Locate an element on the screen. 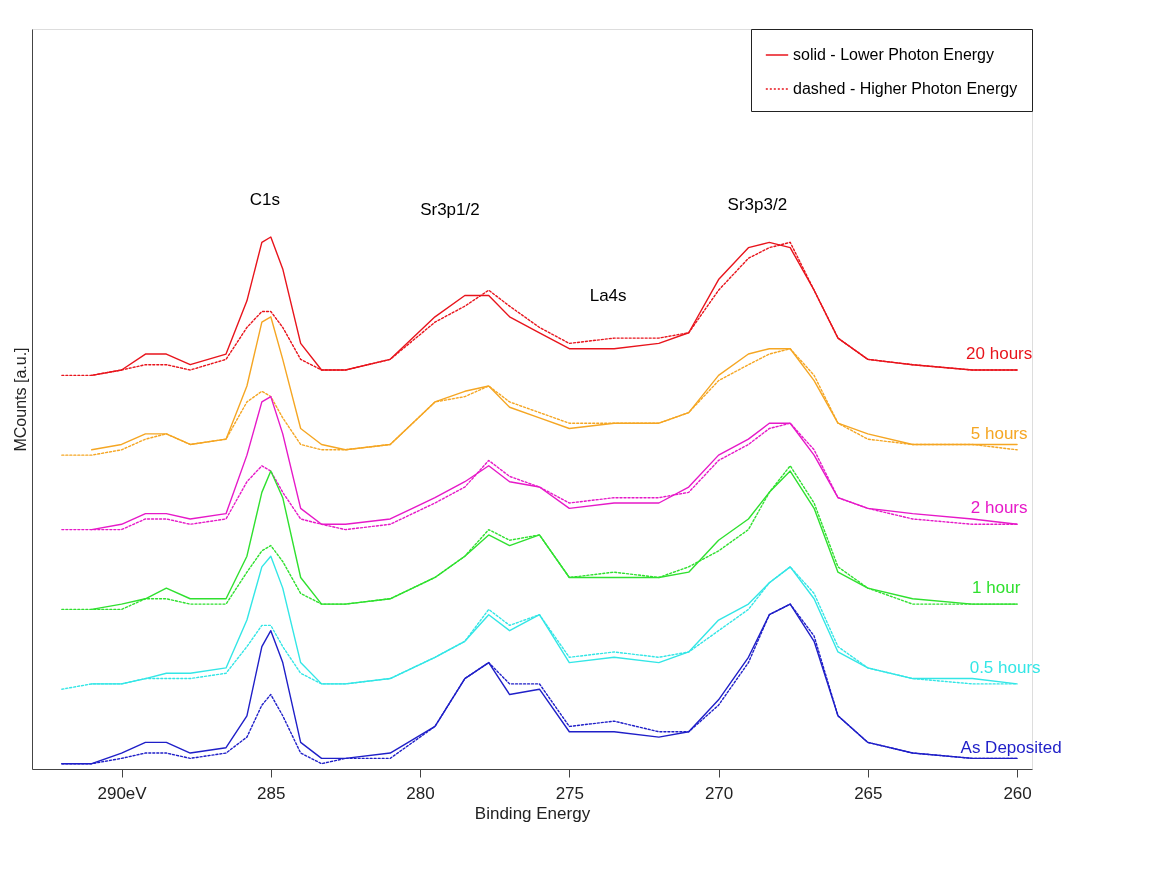  annotation: 5 hours is located at coordinates (999, 433).